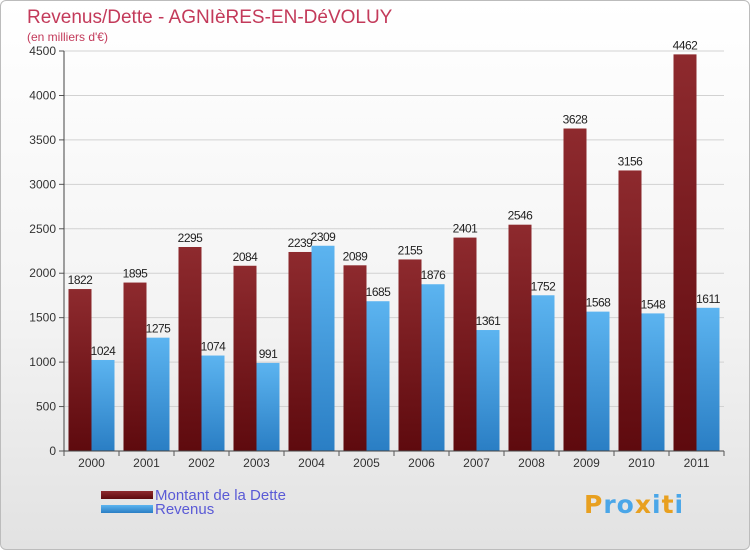 The width and height of the screenshot is (750, 550). I want to click on x-tick-label: 2011, so click(697, 463).